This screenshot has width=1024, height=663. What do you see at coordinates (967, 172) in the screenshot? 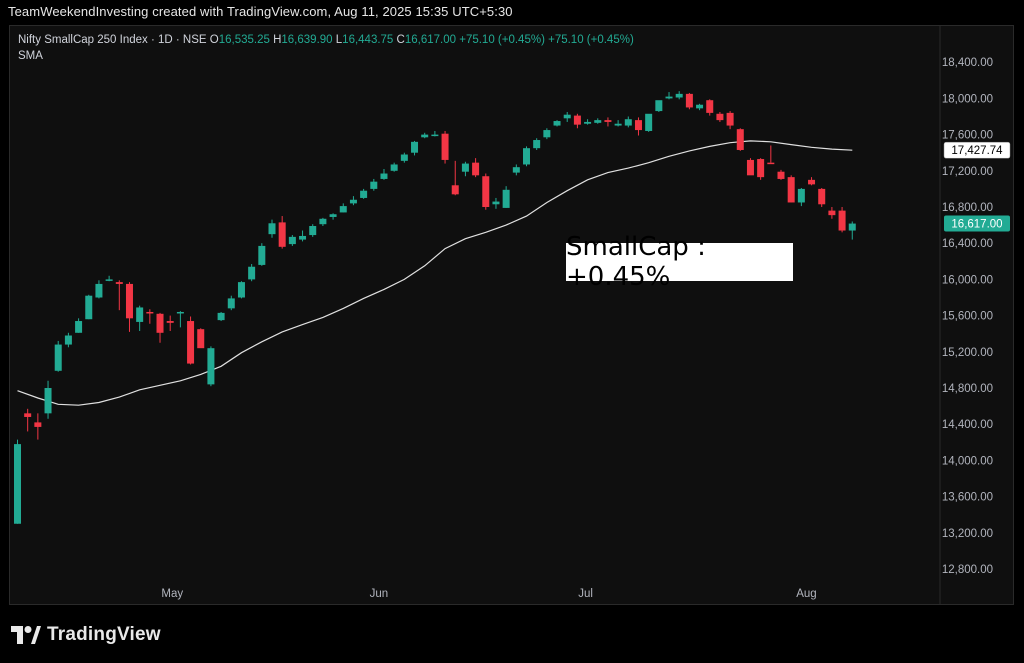
I see `y-tick-label: 17,200.00` at bounding box center [967, 172].